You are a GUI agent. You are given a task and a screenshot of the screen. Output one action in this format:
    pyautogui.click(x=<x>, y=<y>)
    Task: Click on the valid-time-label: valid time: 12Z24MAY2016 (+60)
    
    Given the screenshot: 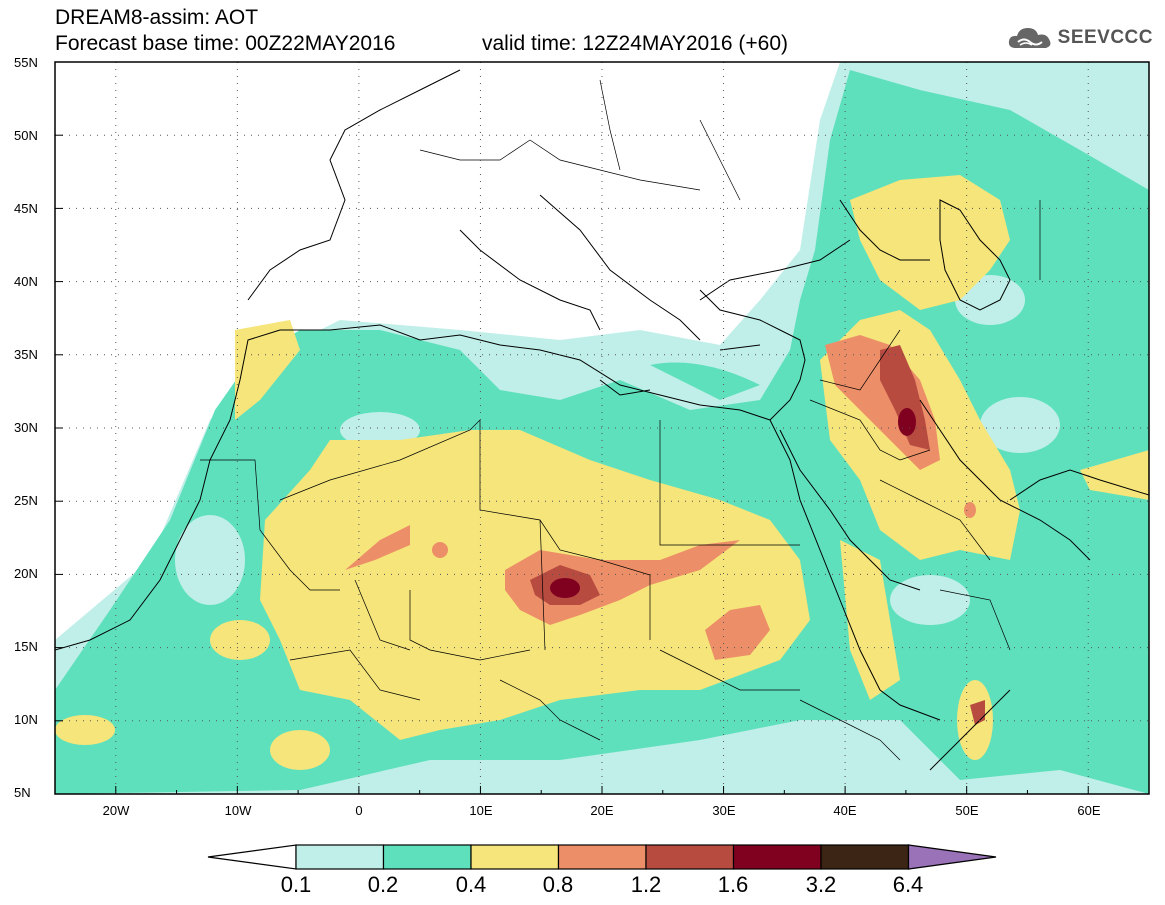 What is the action you would take?
    pyautogui.click(x=635, y=43)
    